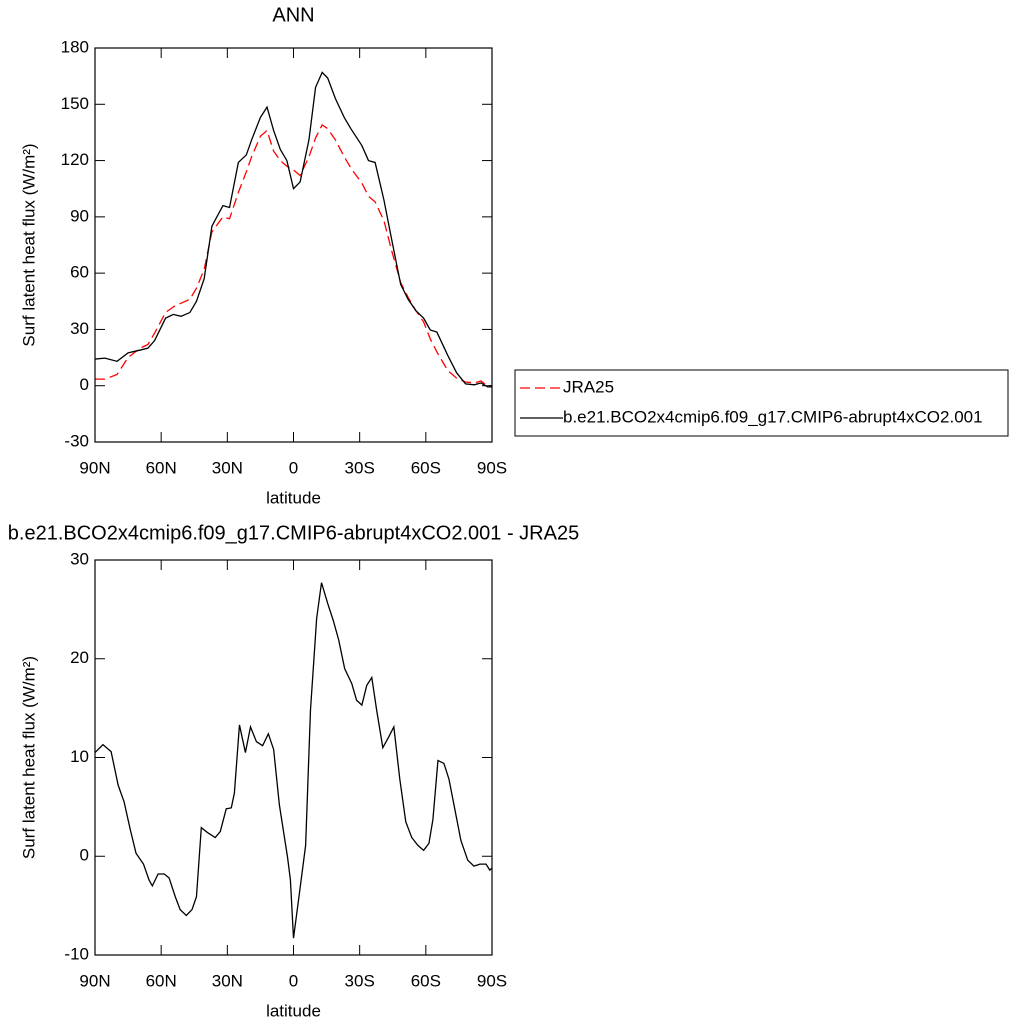  I want to click on y-tick-label: 10, so click(79, 756).